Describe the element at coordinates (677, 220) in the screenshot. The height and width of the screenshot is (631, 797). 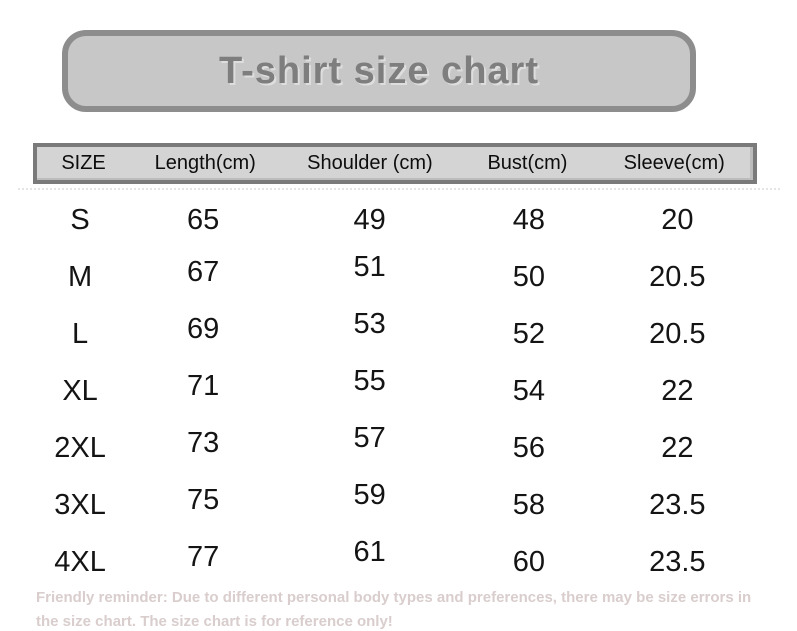
I see `table-cell: 20` at that location.